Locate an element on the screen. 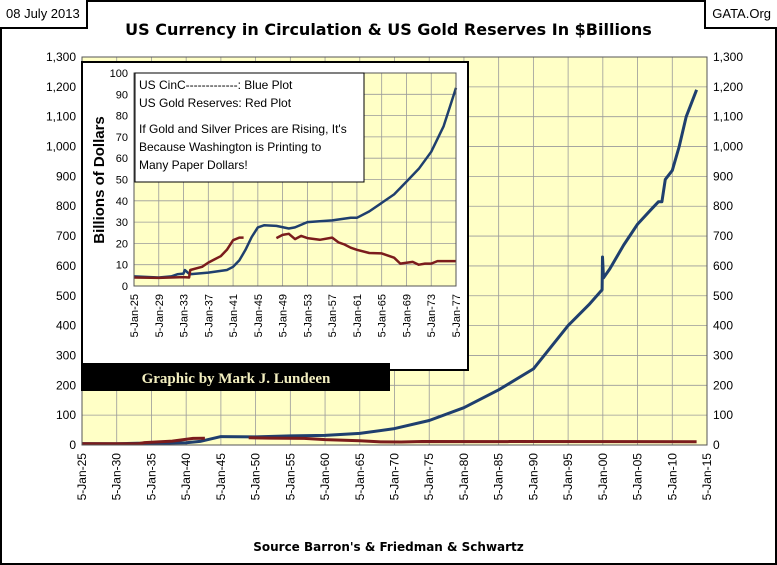 The height and width of the screenshot is (565, 777). y-tick-label-right: 700 is located at coordinates (723, 236).